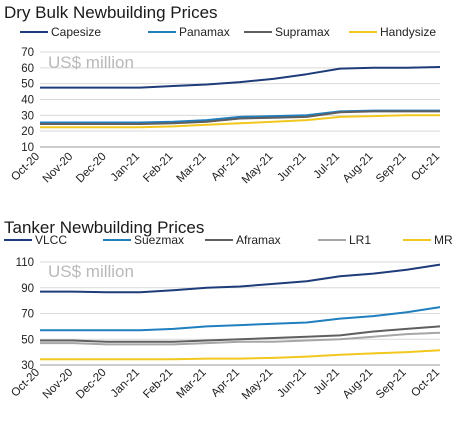  What do you see at coordinates (240, 355) in the screenshot?
I see `series-line-mr` at bounding box center [240, 355].